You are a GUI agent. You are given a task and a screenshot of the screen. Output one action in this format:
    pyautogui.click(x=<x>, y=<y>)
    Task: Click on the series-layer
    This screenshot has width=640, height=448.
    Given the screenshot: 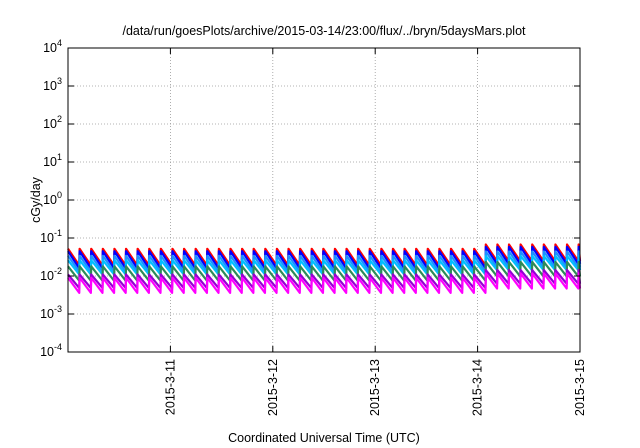 What is the action you would take?
    pyautogui.click(x=324, y=268)
    